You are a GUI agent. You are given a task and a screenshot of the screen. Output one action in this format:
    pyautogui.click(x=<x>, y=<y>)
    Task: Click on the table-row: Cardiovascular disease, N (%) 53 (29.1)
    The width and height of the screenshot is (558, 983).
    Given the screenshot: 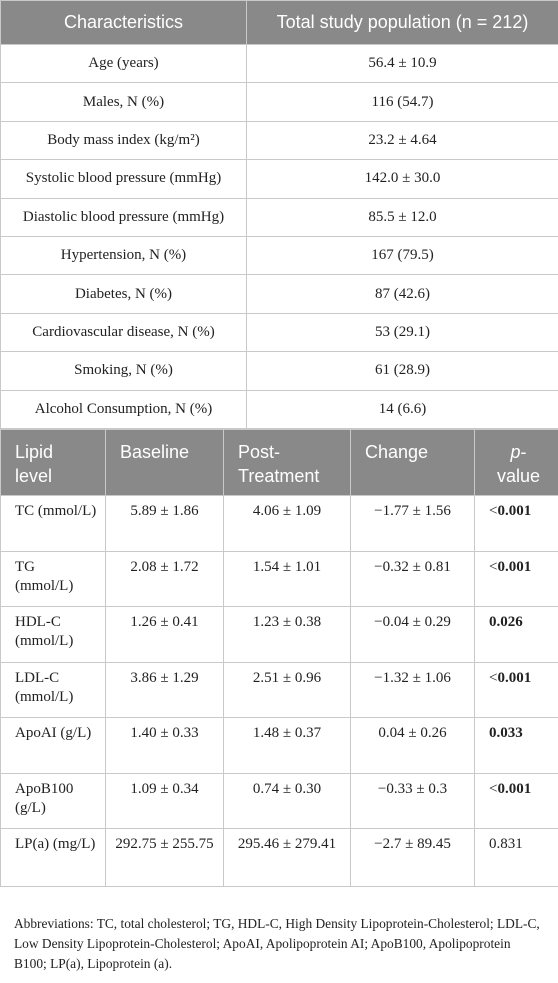 What is the action you would take?
    pyautogui.click(x=279, y=332)
    